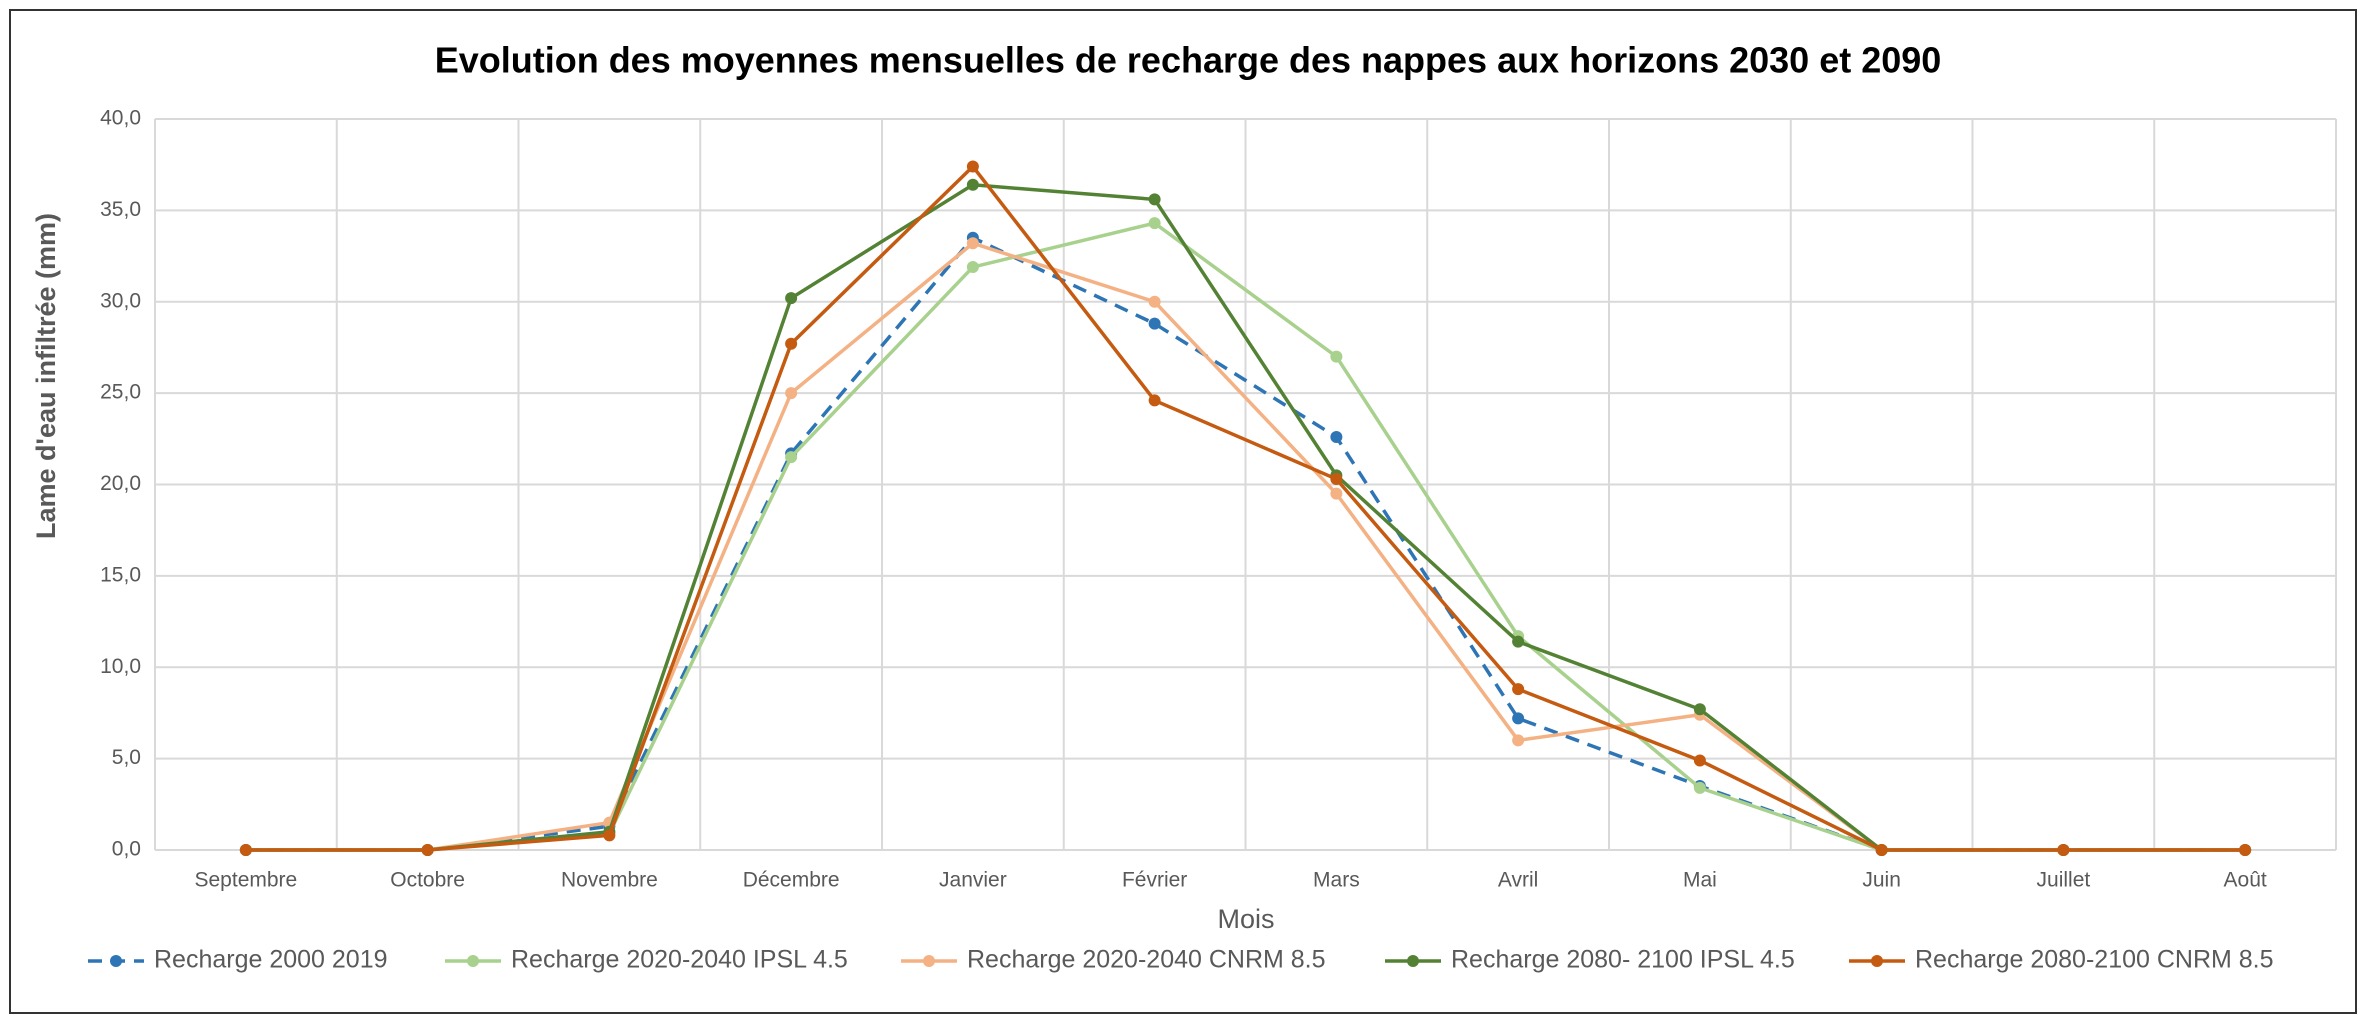 The image size is (2366, 1023). Describe the element at coordinates (427, 880) in the screenshot. I see `x-tick-label: Octobre` at that location.